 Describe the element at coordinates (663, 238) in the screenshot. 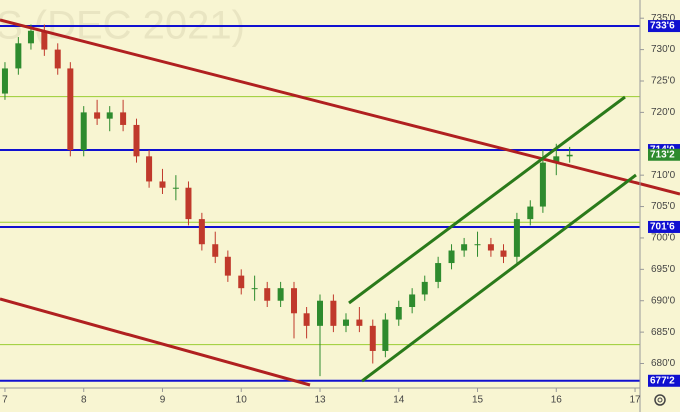

I see `y-tick-label: 700'0` at that location.